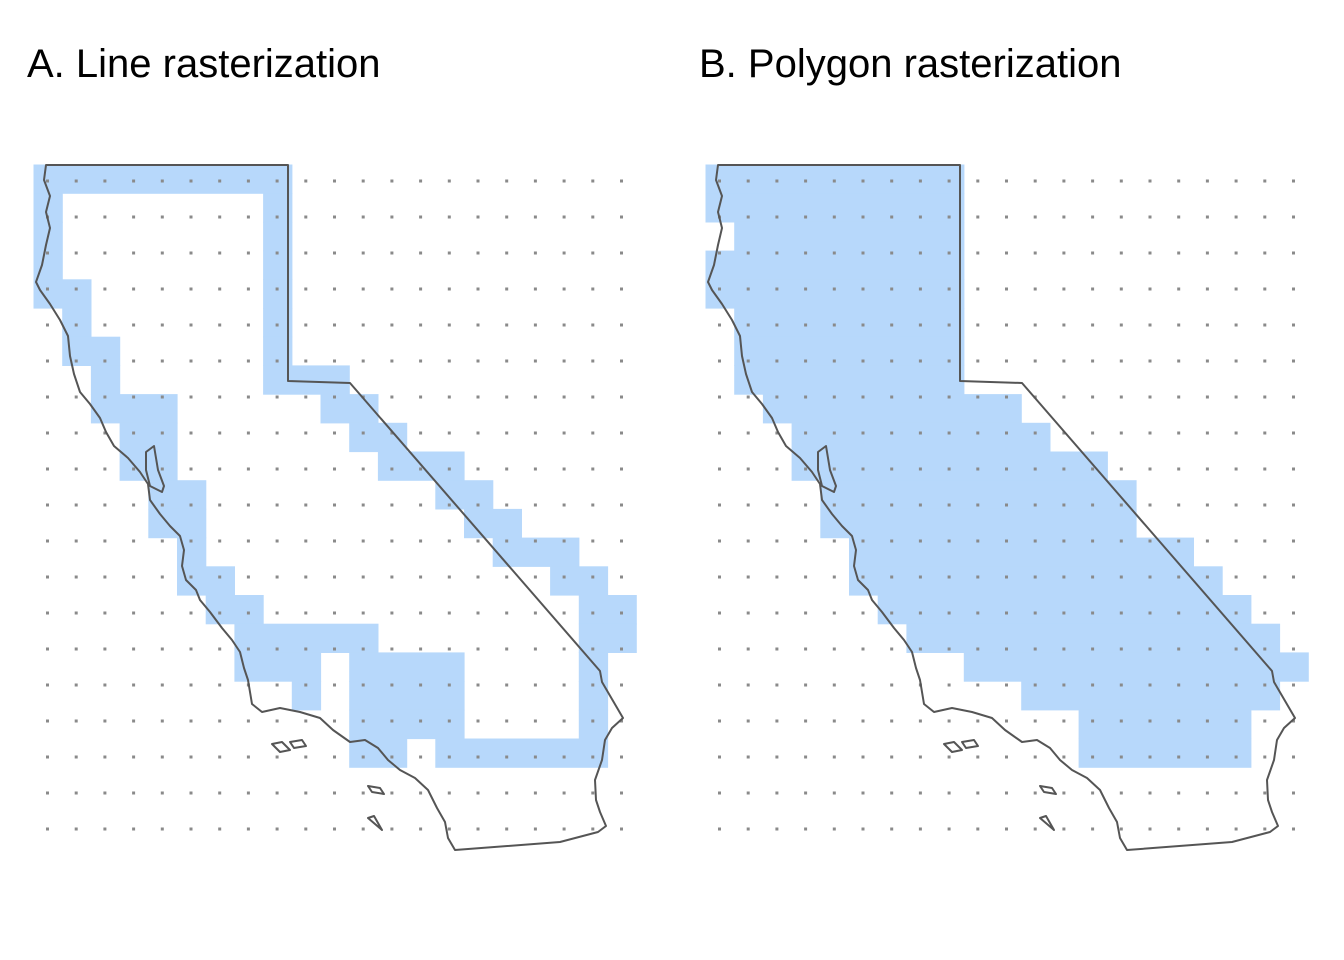 The height and width of the screenshot is (960, 1344). Describe the element at coordinates (910, 64) in the screenshot. I see `panel-b-title: B. Polygon rasterization` at that location.